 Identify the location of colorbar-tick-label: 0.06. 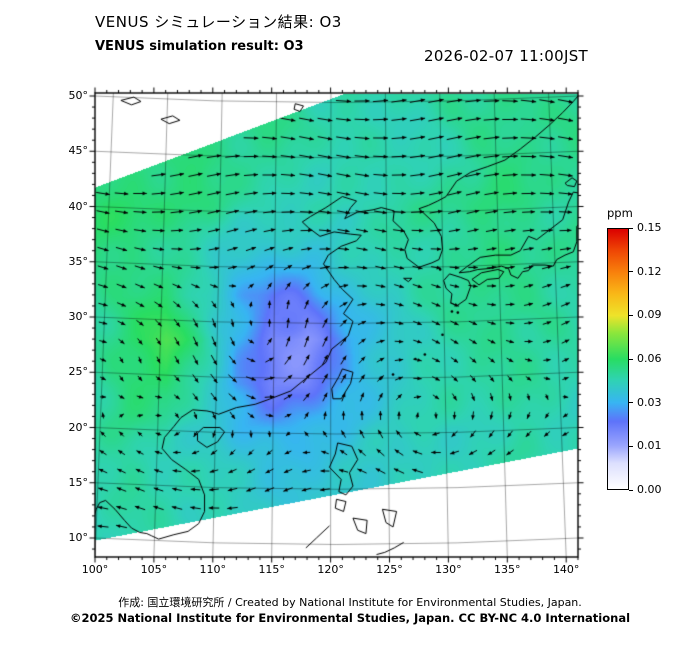
(649, 358).